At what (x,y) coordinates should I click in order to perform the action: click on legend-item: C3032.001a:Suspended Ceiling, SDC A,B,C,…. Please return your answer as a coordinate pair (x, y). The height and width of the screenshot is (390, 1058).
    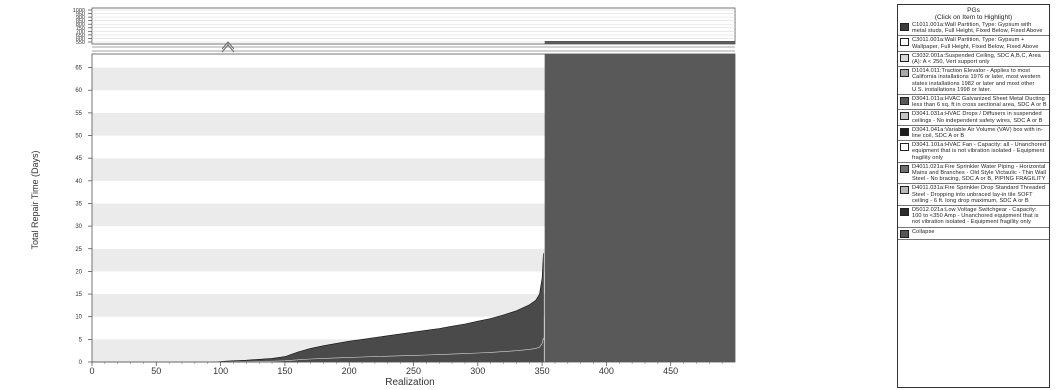
    Looking at the image, I should click on (973, 60).